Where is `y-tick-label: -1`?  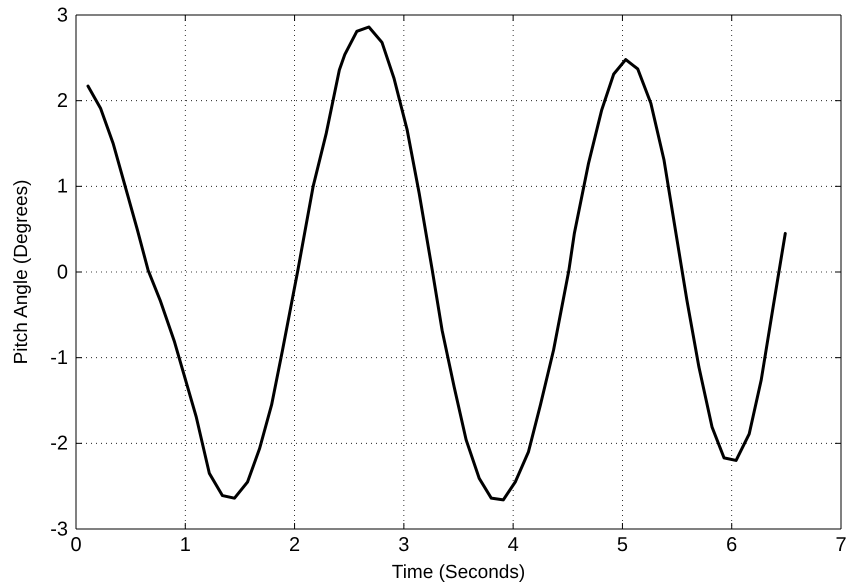
y-tick-label: -1 is located at coordinates (59, 358).